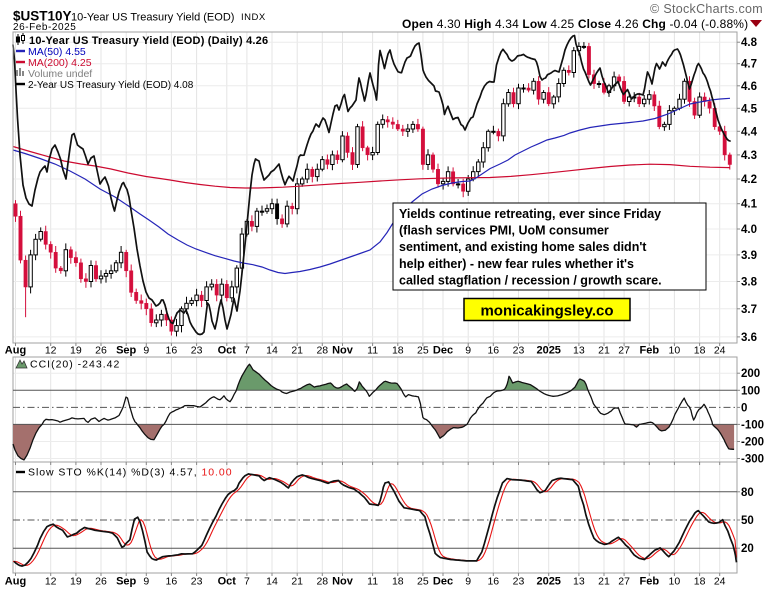 The image size is (767, 595). I want to click on svg-text: 3.6, so click(749, 338).